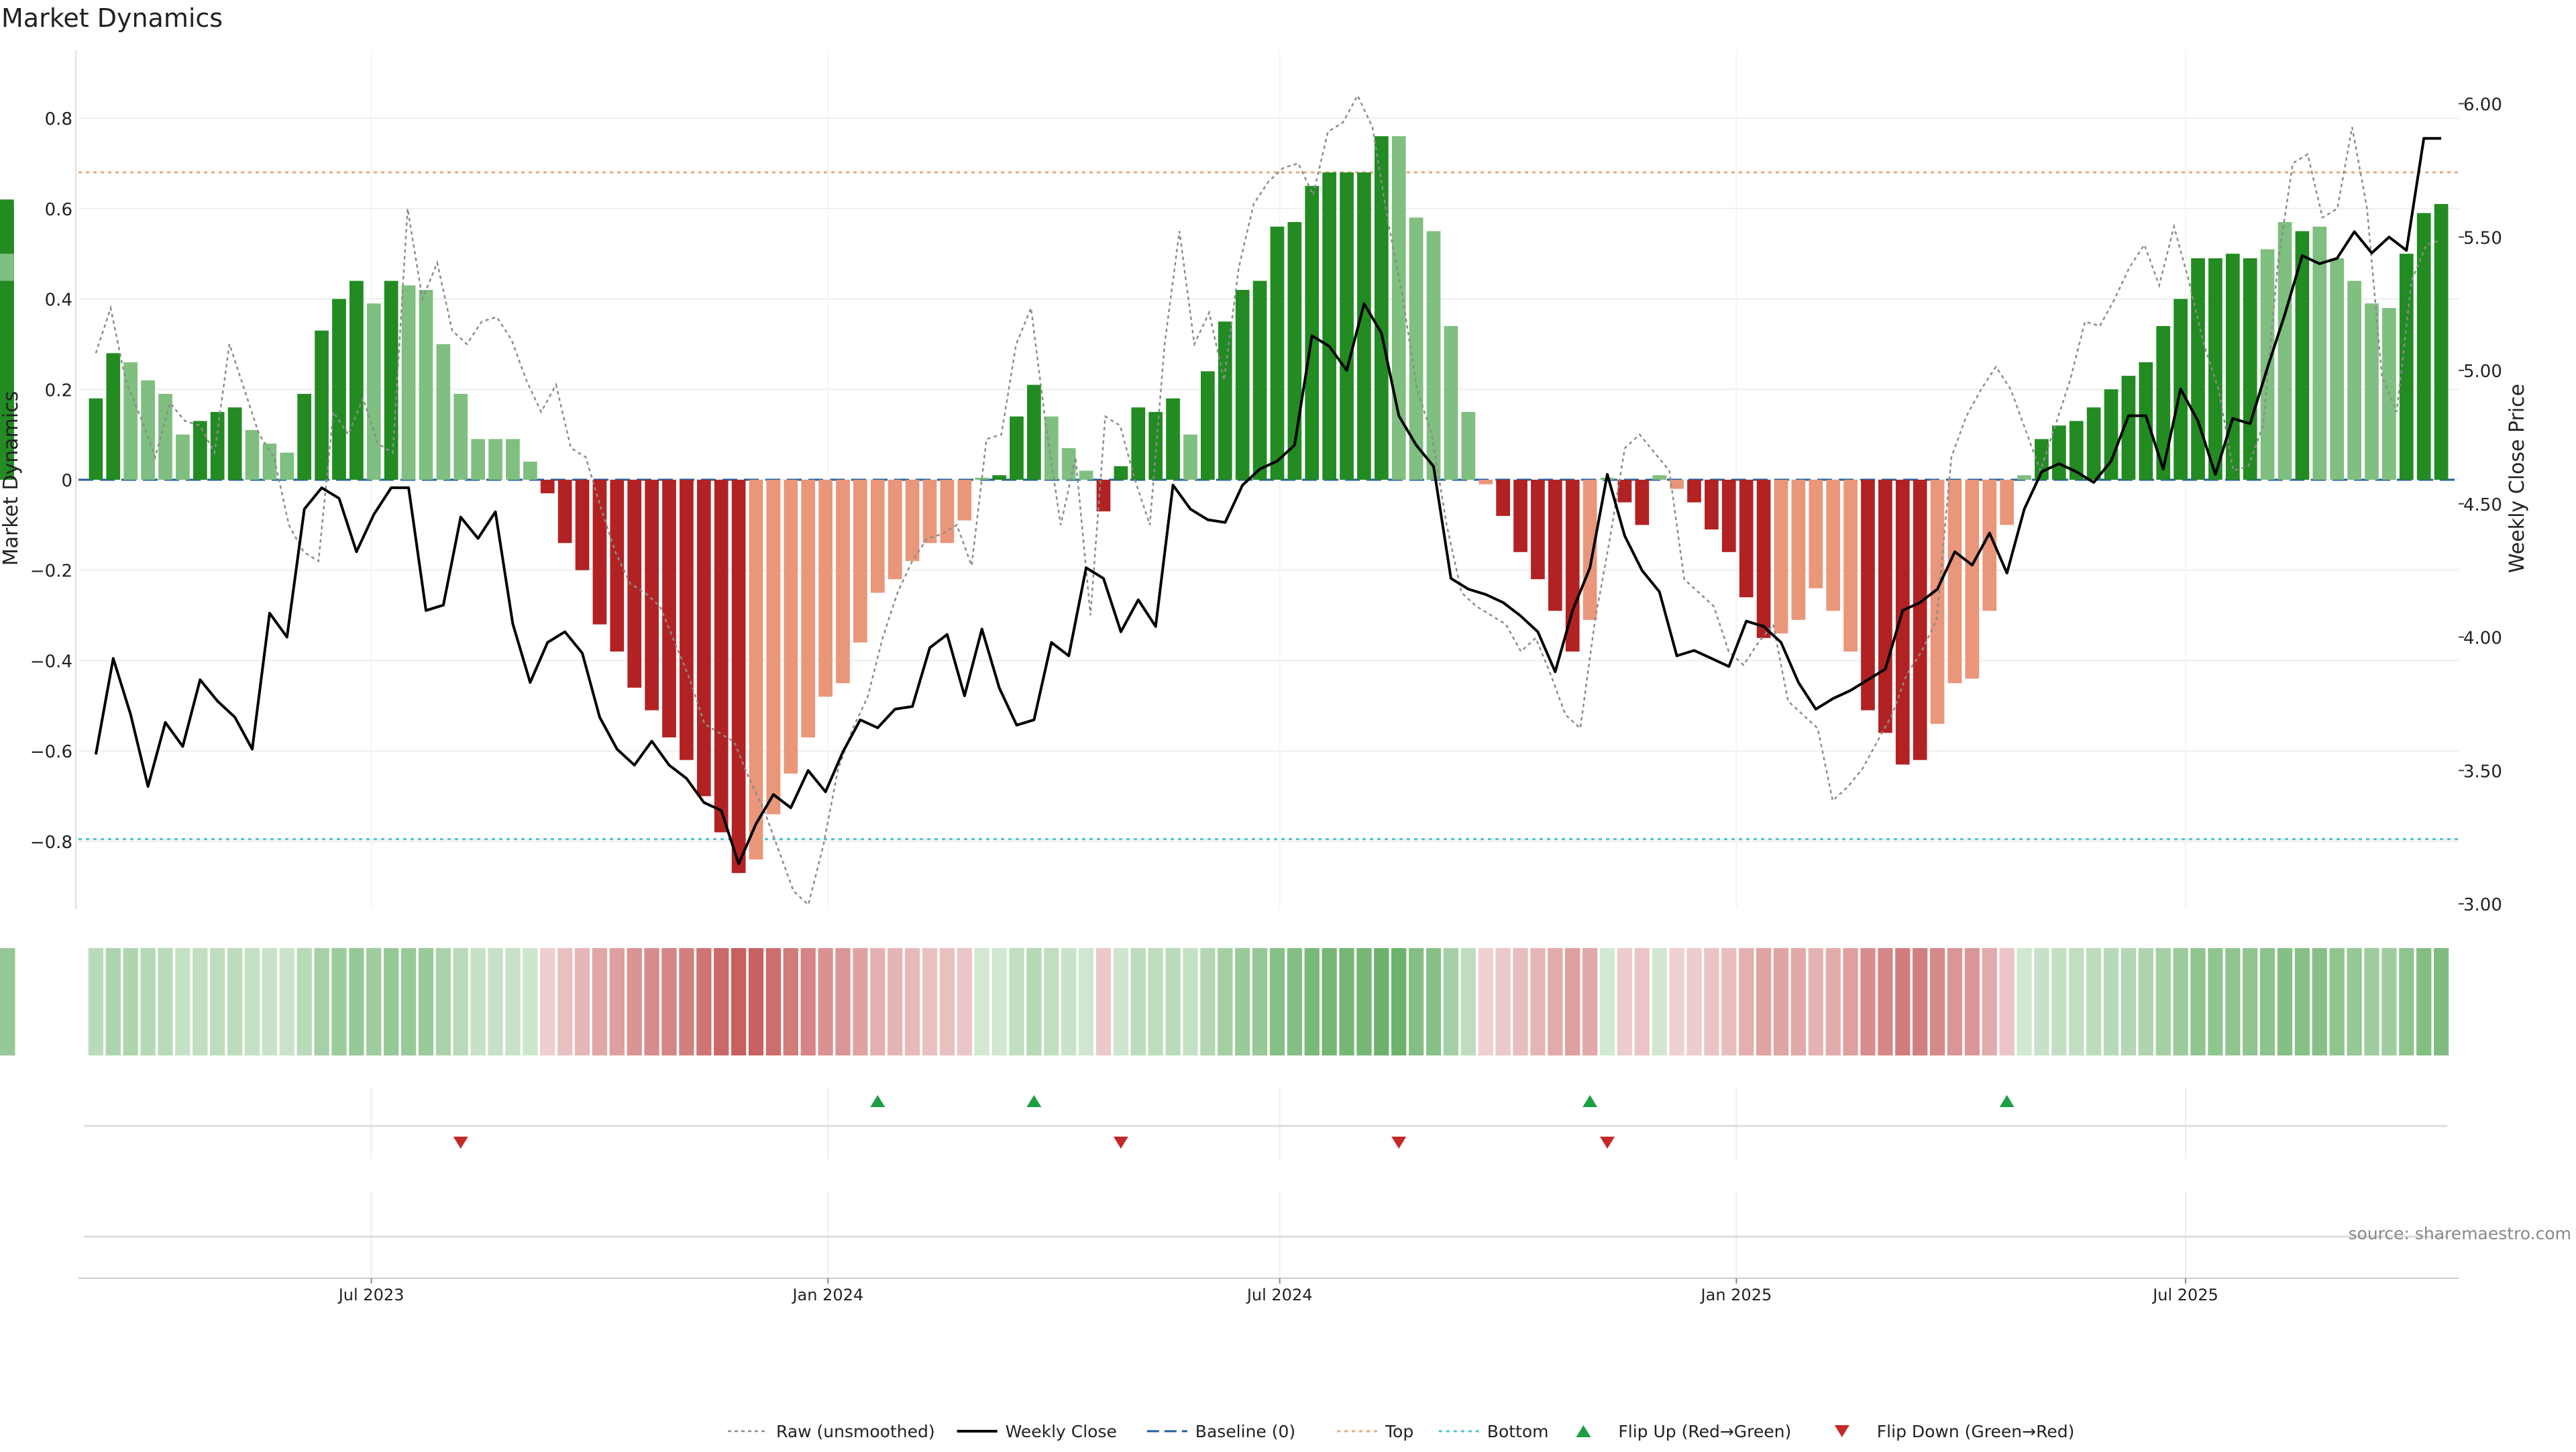  What do you see at coordinates (2007, 1101) in the screenshot?
I see `flip-up-marker` at bounding box center [2007, 1101].